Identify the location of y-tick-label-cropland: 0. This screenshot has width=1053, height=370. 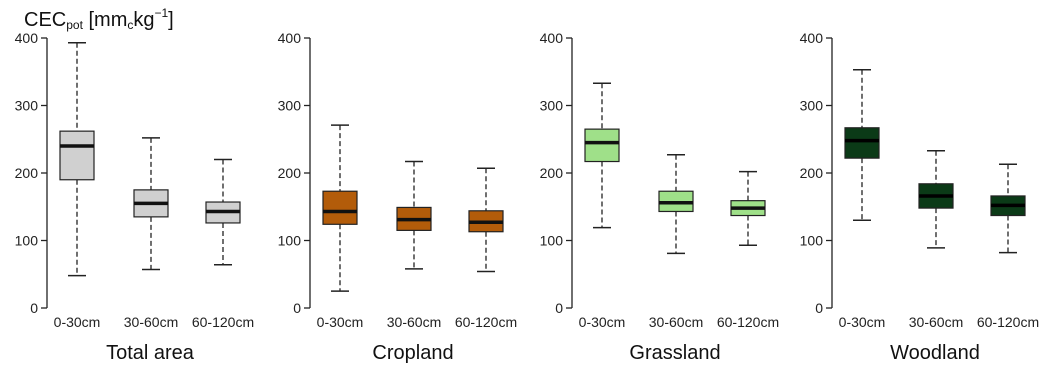
(297, 308).